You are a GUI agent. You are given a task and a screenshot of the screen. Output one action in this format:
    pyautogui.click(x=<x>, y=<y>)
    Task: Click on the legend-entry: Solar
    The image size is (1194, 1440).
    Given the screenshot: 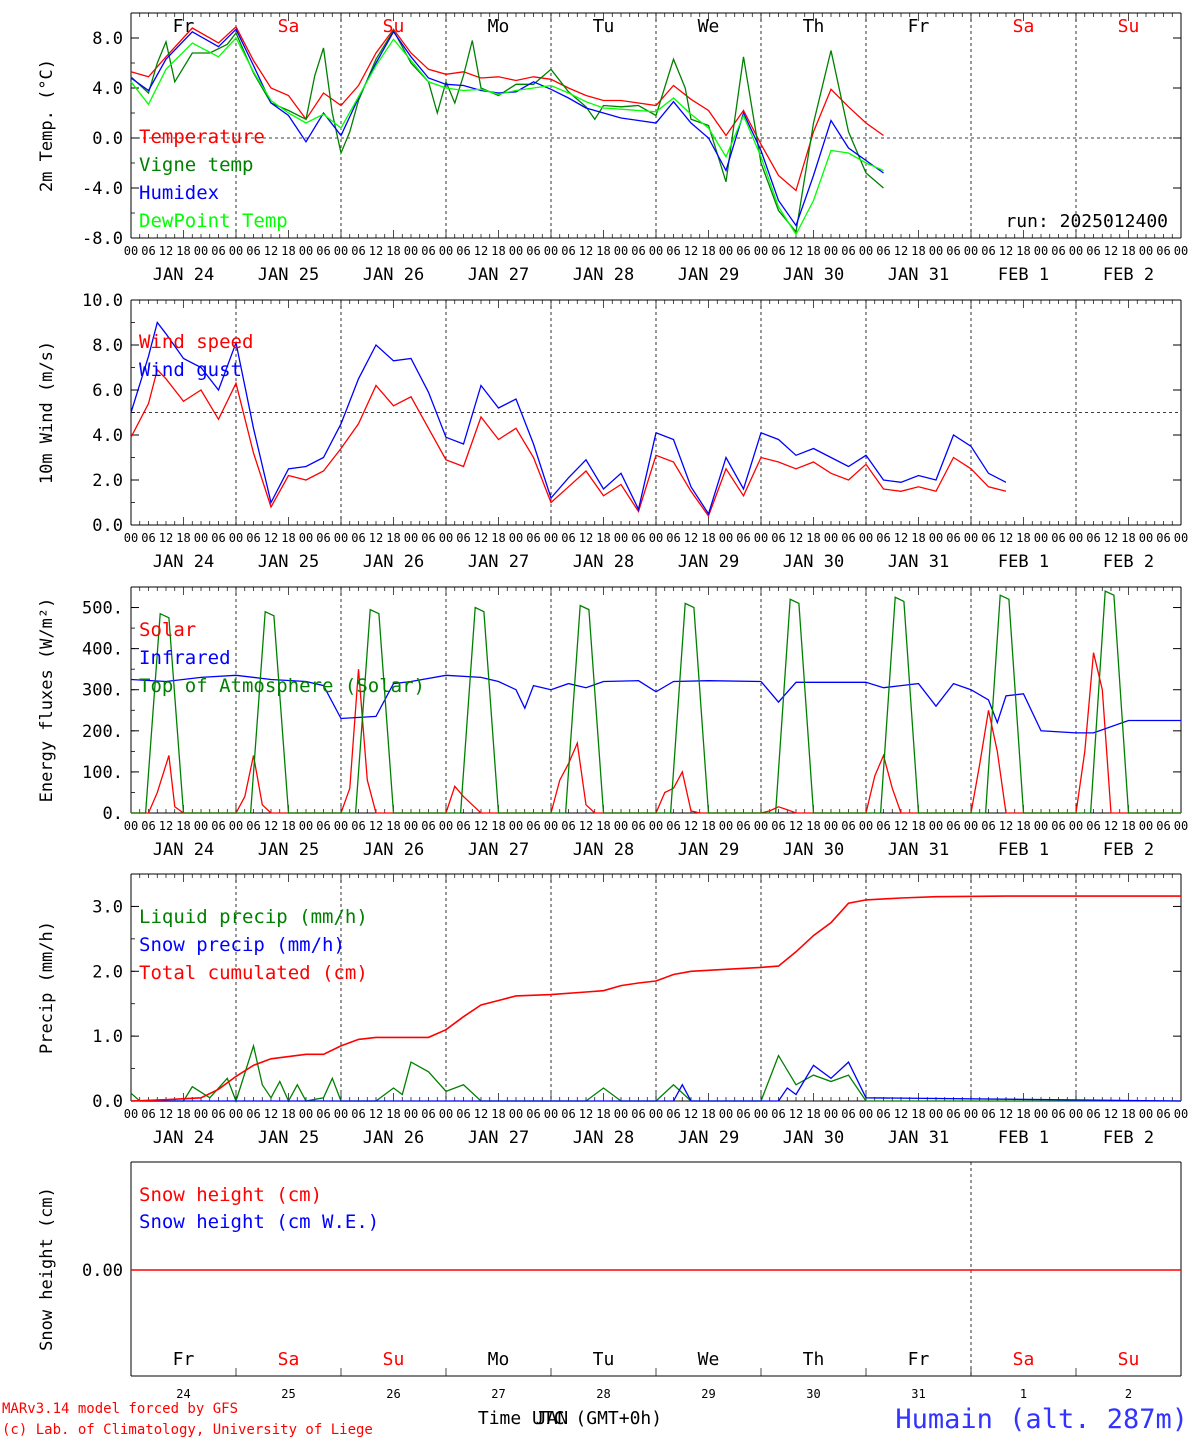 What is the action you would take?
    pyautogui.click(x=167, y=630)
    